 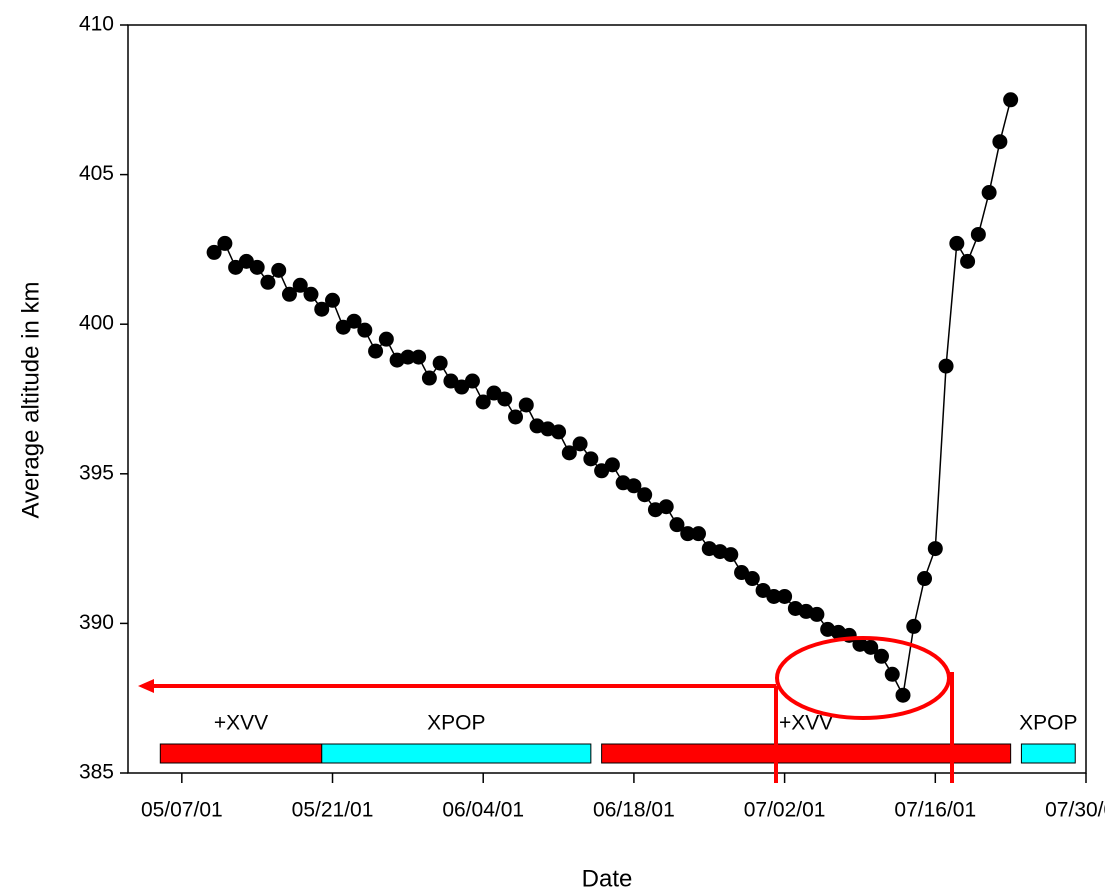 What do you see at coordinates (1075, 810) in the screenshot?
I see `x-tick-label: 07/30/01` at bounding box center [1075, 810].